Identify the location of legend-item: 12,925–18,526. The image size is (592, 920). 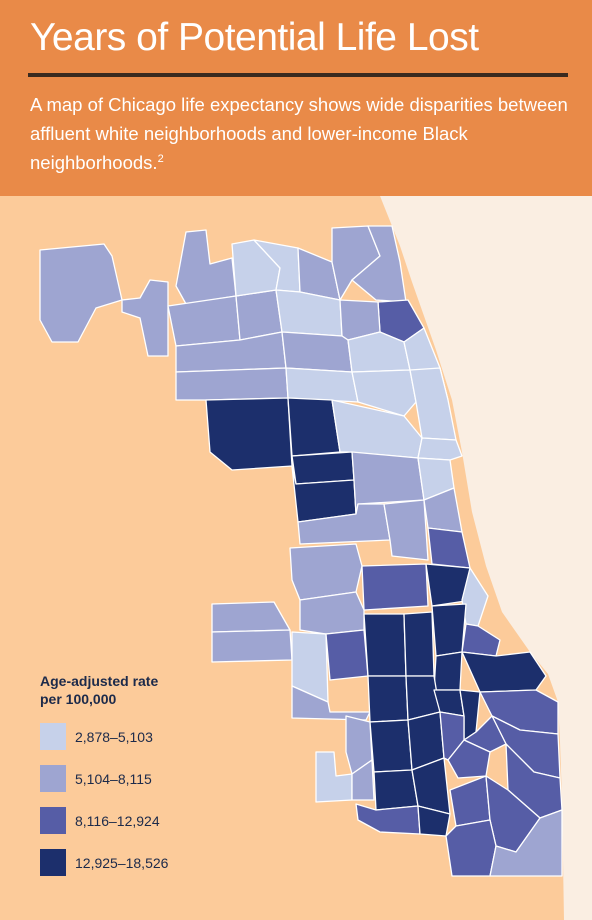
(125, 862).